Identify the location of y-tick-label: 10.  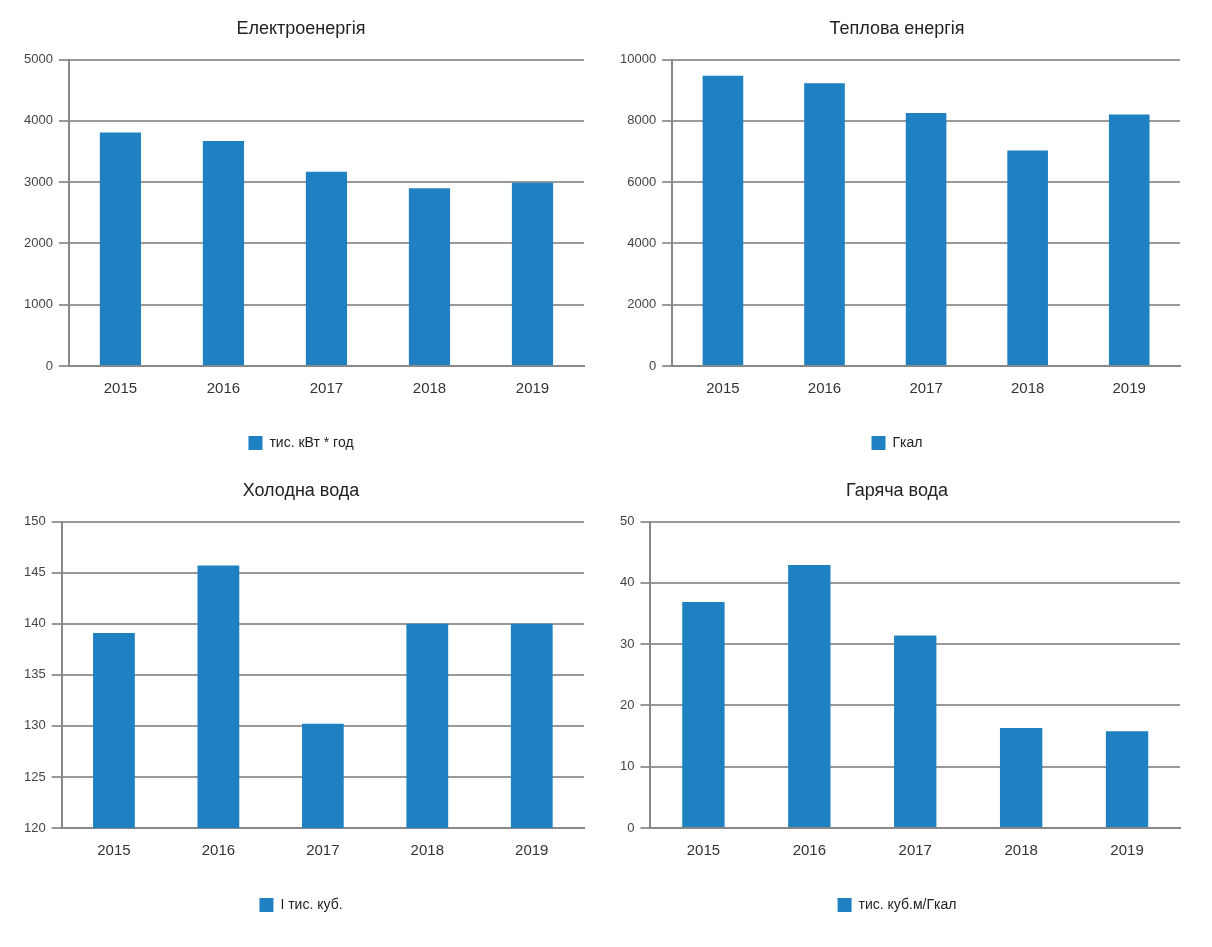
(627, 766).